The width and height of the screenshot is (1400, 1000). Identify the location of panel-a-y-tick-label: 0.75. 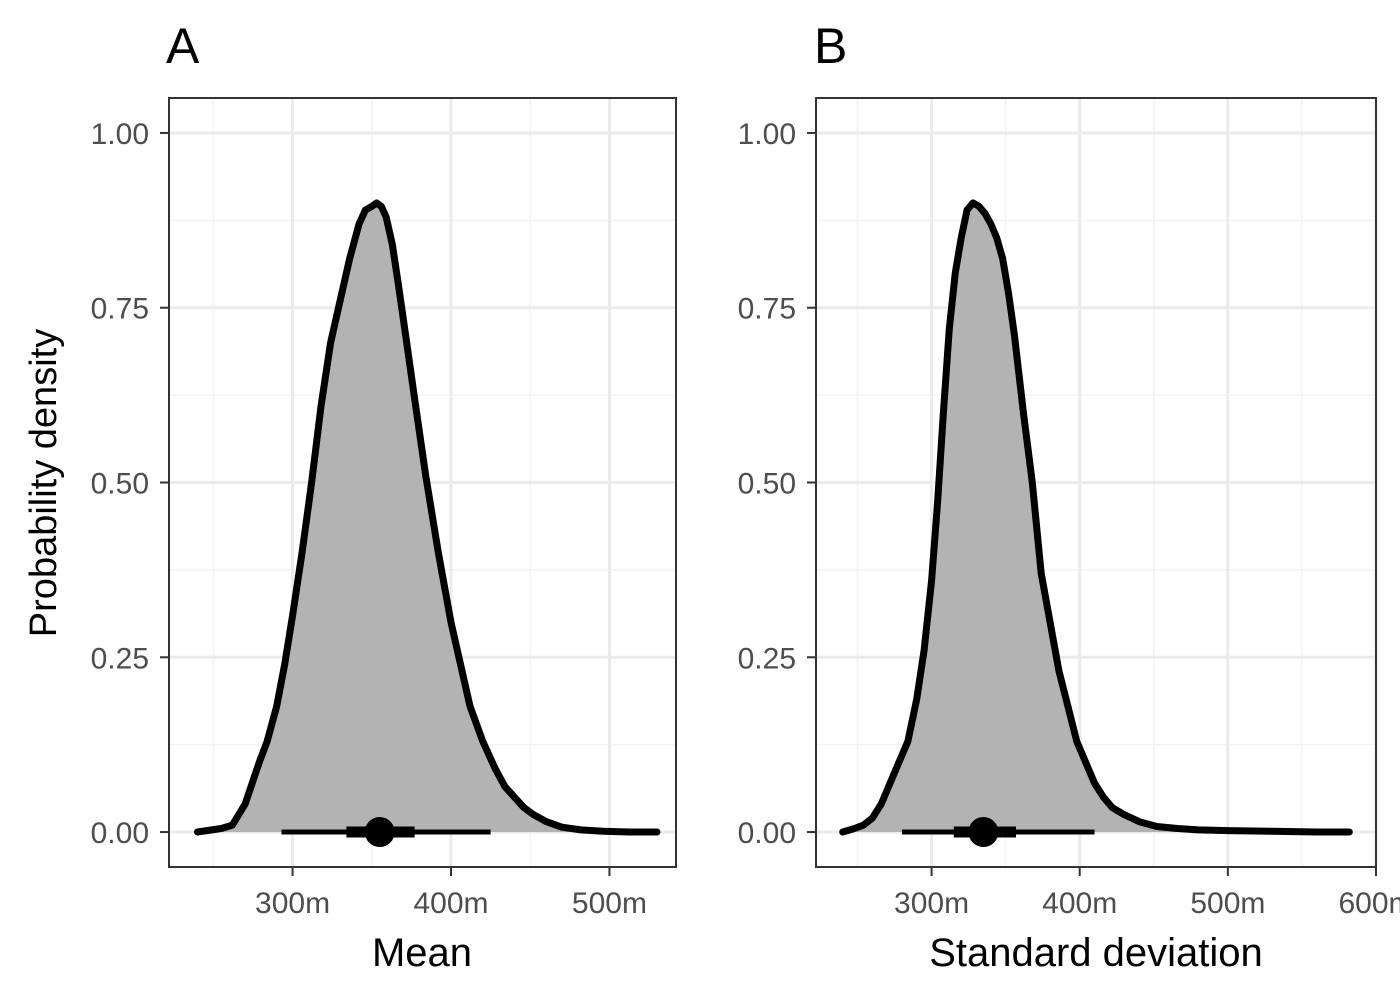
(120, 309).